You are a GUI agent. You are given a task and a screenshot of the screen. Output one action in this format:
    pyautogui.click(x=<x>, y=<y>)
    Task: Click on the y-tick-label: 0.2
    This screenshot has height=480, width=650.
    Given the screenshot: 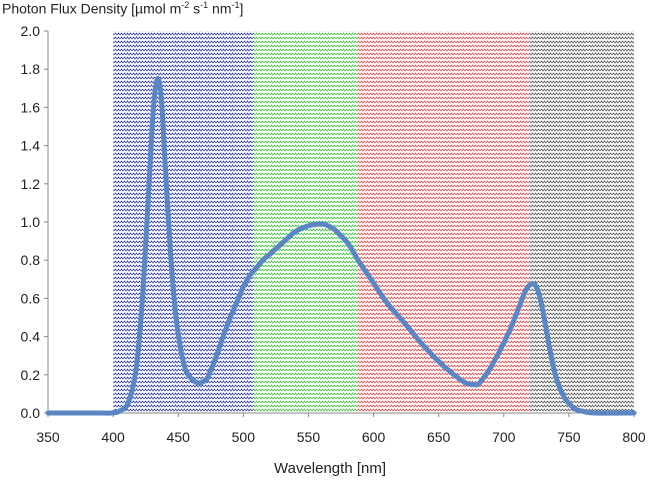 What is the action you would take?
    pyautogui.click(x=31, y=375)
    